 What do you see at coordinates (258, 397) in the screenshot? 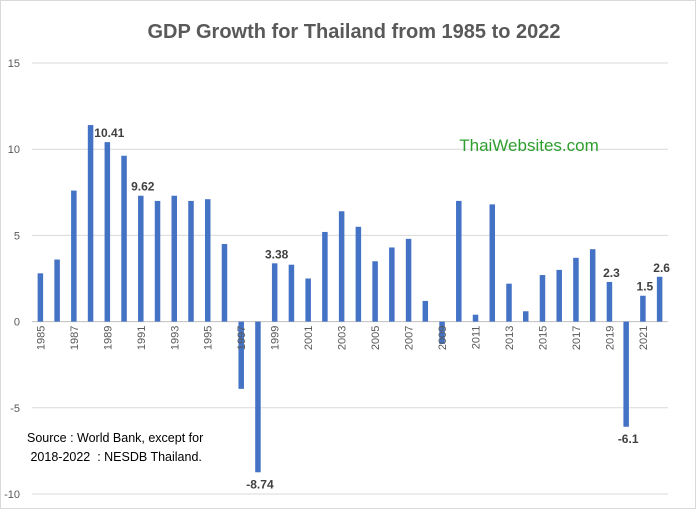
I see `bar-1998` at bounding box center [258, 397].